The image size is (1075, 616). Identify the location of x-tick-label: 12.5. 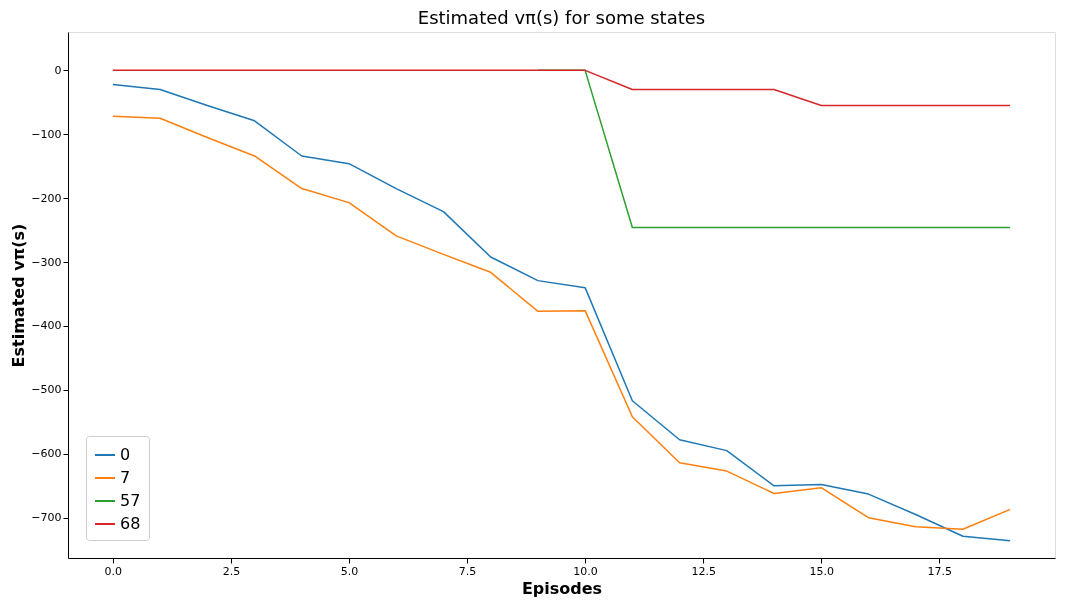
(703, 571).